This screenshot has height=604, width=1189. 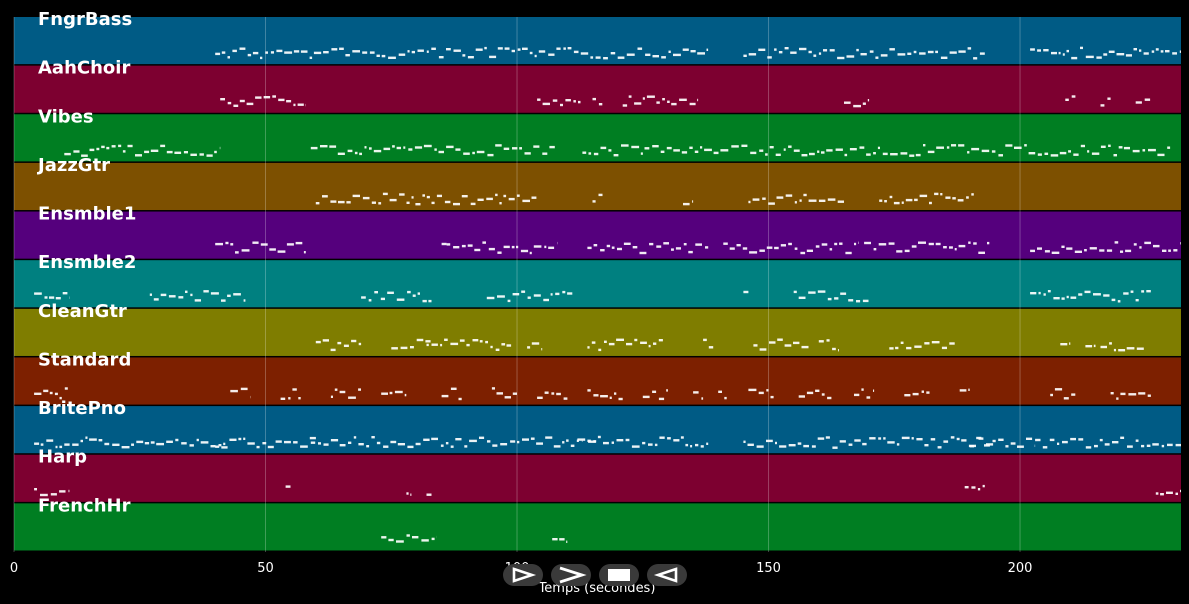 What do you see at coordinates (84, 505) in the screenshot?
I see `track-label-frenchhr: FrenchHr` at bounding box center [84, 505].